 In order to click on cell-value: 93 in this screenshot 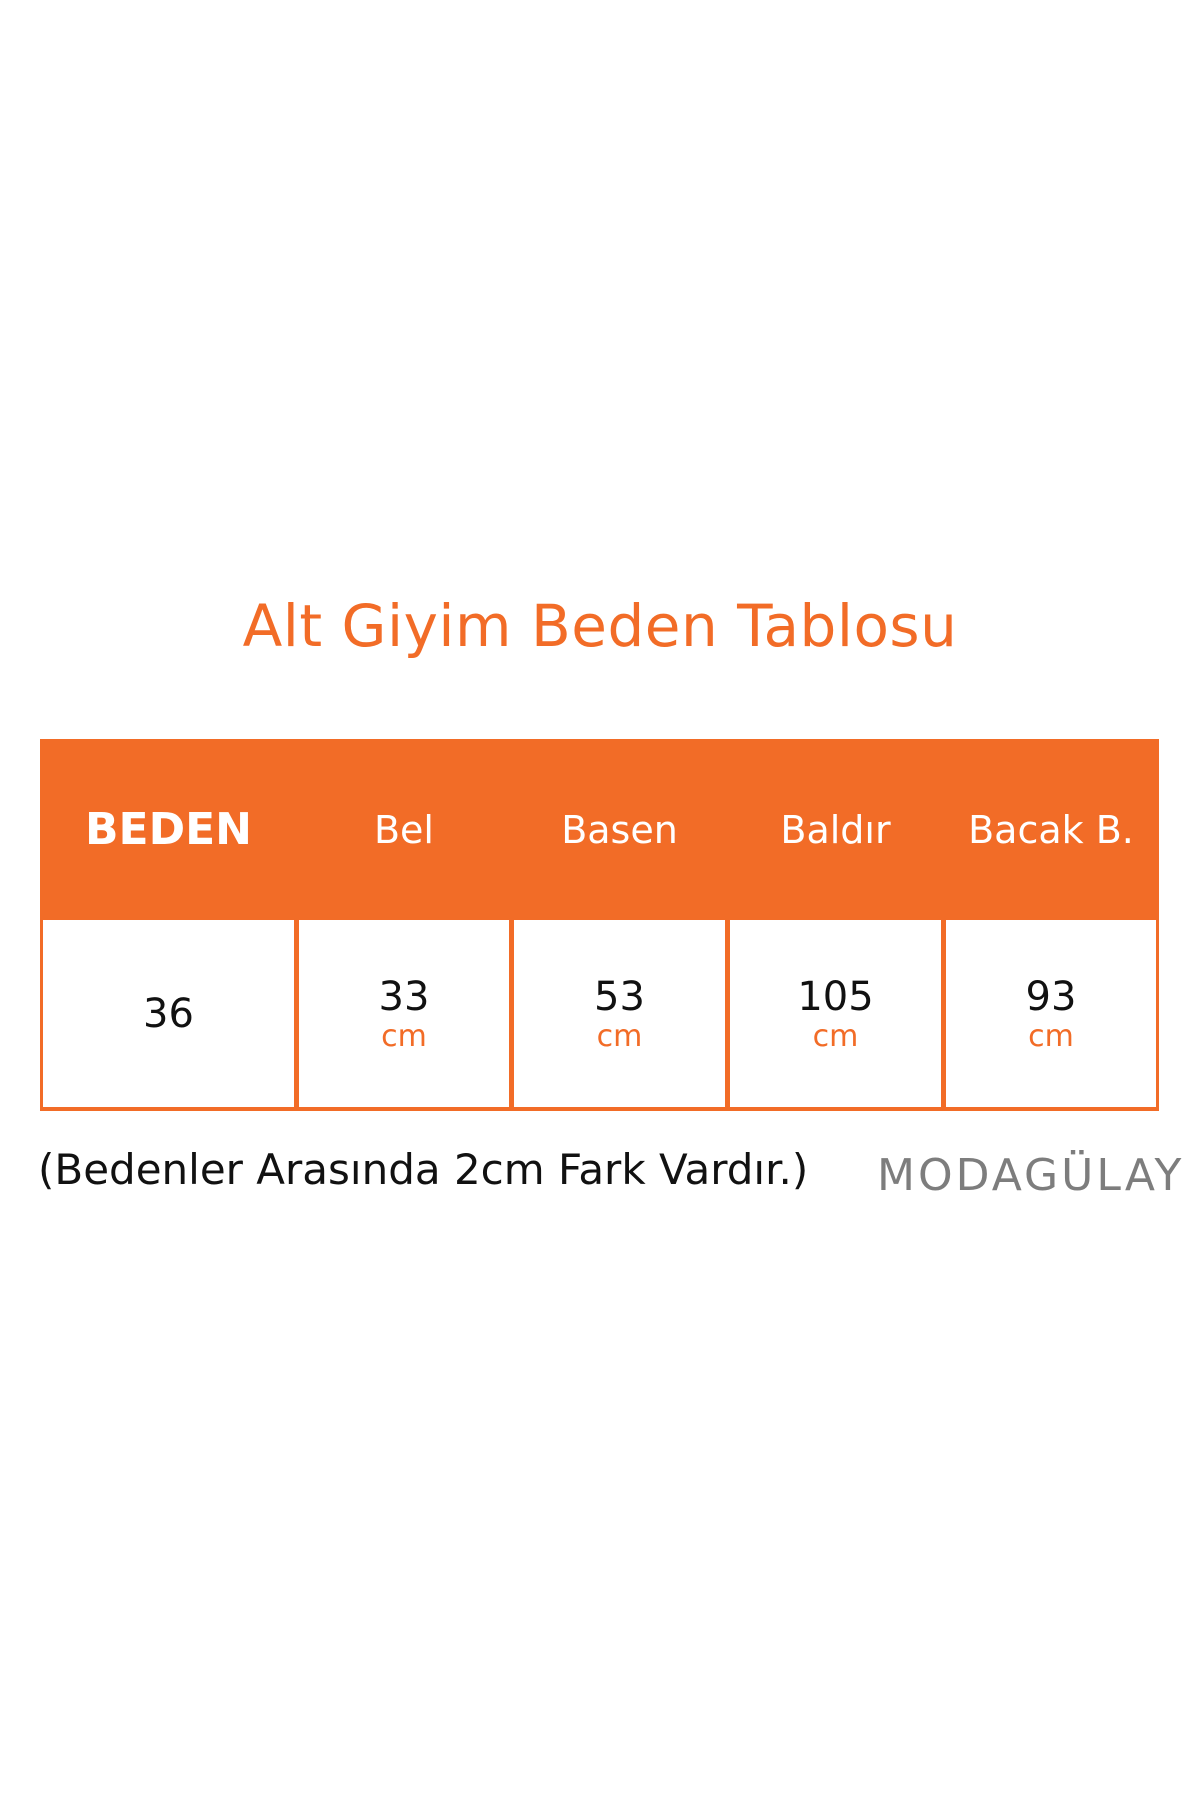, I will do `click(1051, 997)`.